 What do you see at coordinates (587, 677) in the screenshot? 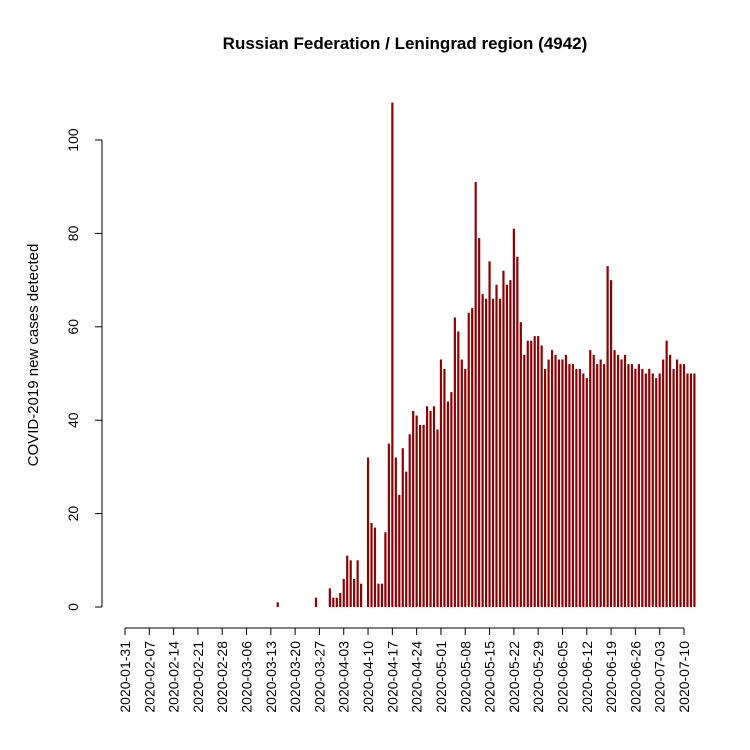
I see `x-tick-label: 2020-06-12` at bounding box center [587, 677].